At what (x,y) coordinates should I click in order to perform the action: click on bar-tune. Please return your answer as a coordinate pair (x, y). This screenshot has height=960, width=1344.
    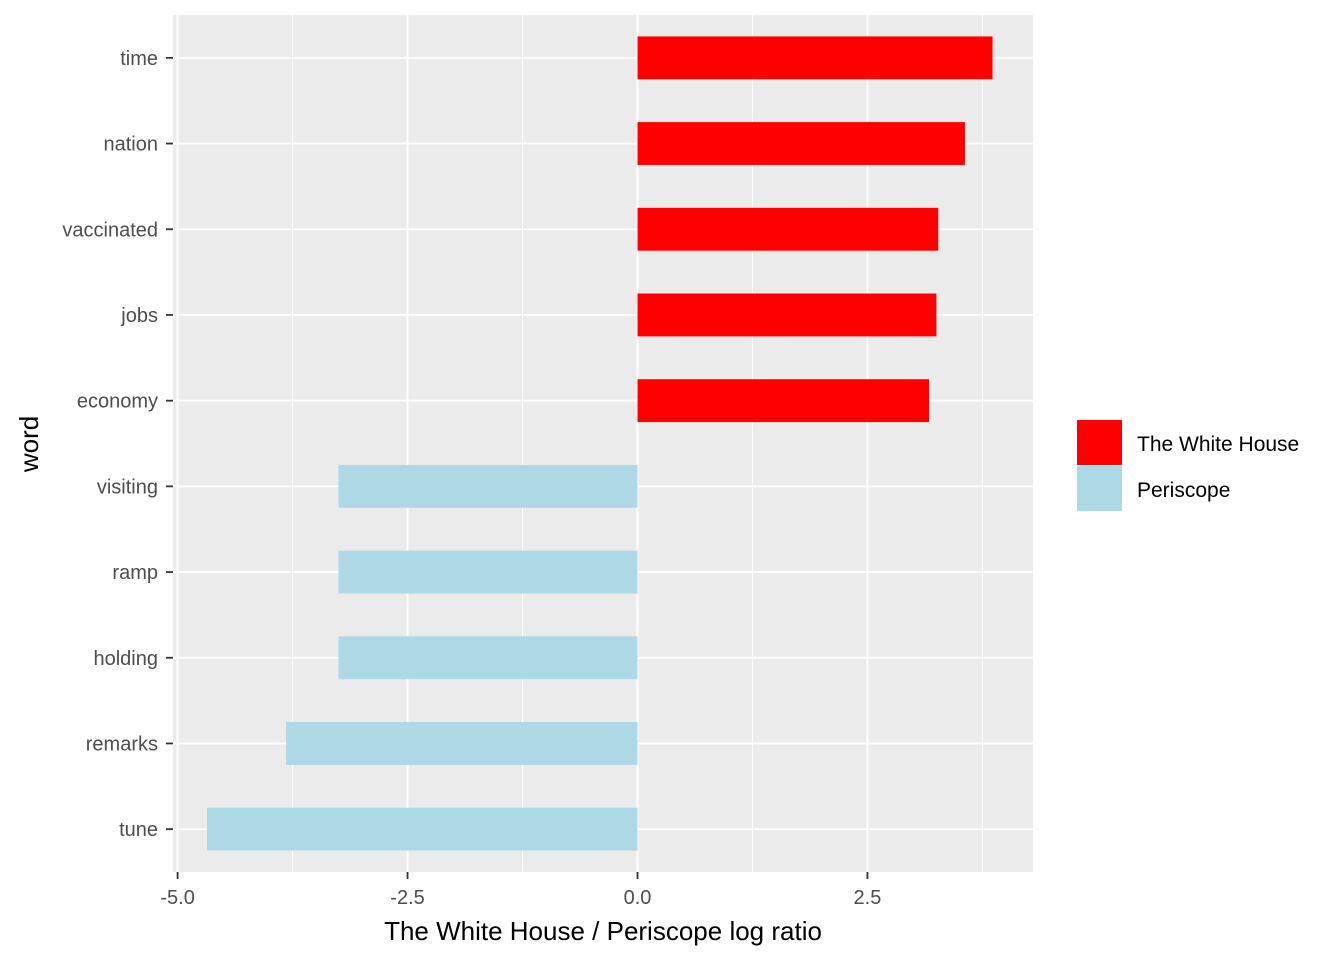
    Looking at the image, I should click on (422, 829).